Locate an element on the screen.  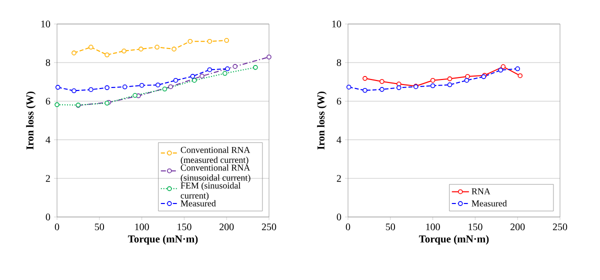
legend-label: Conventional RNA (measured current) is located at coordinates (215, 155).